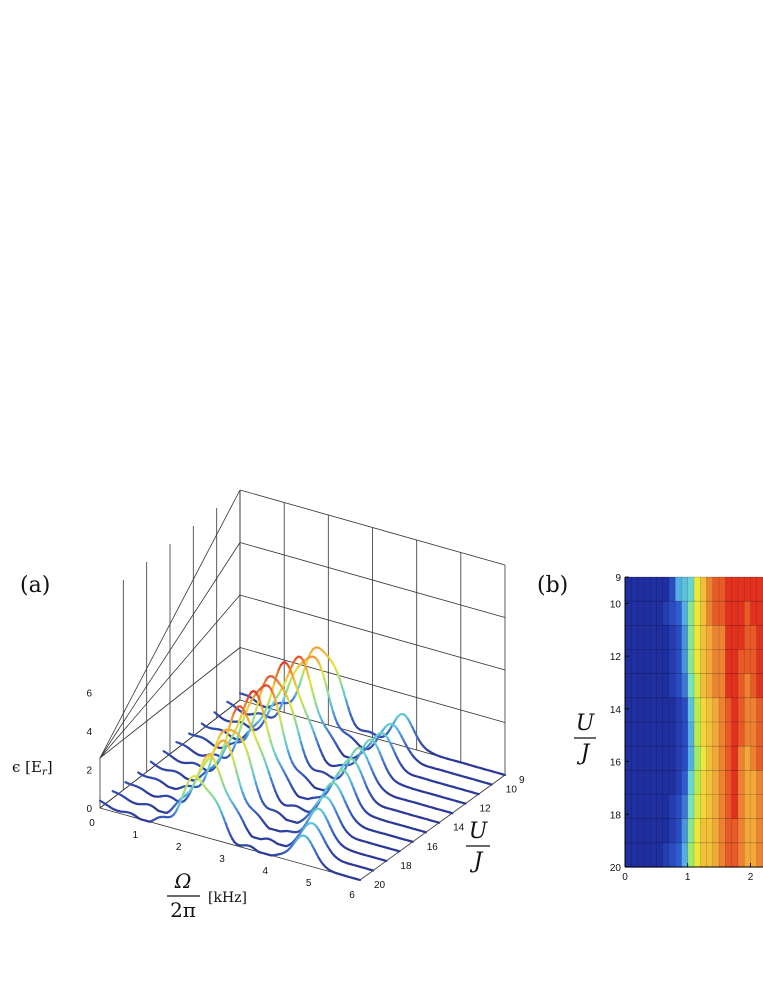  What do you see at coordinates (512, 790) in the screenshot?
I see `y-tick-label: 10` at bounding box center [512, 790].